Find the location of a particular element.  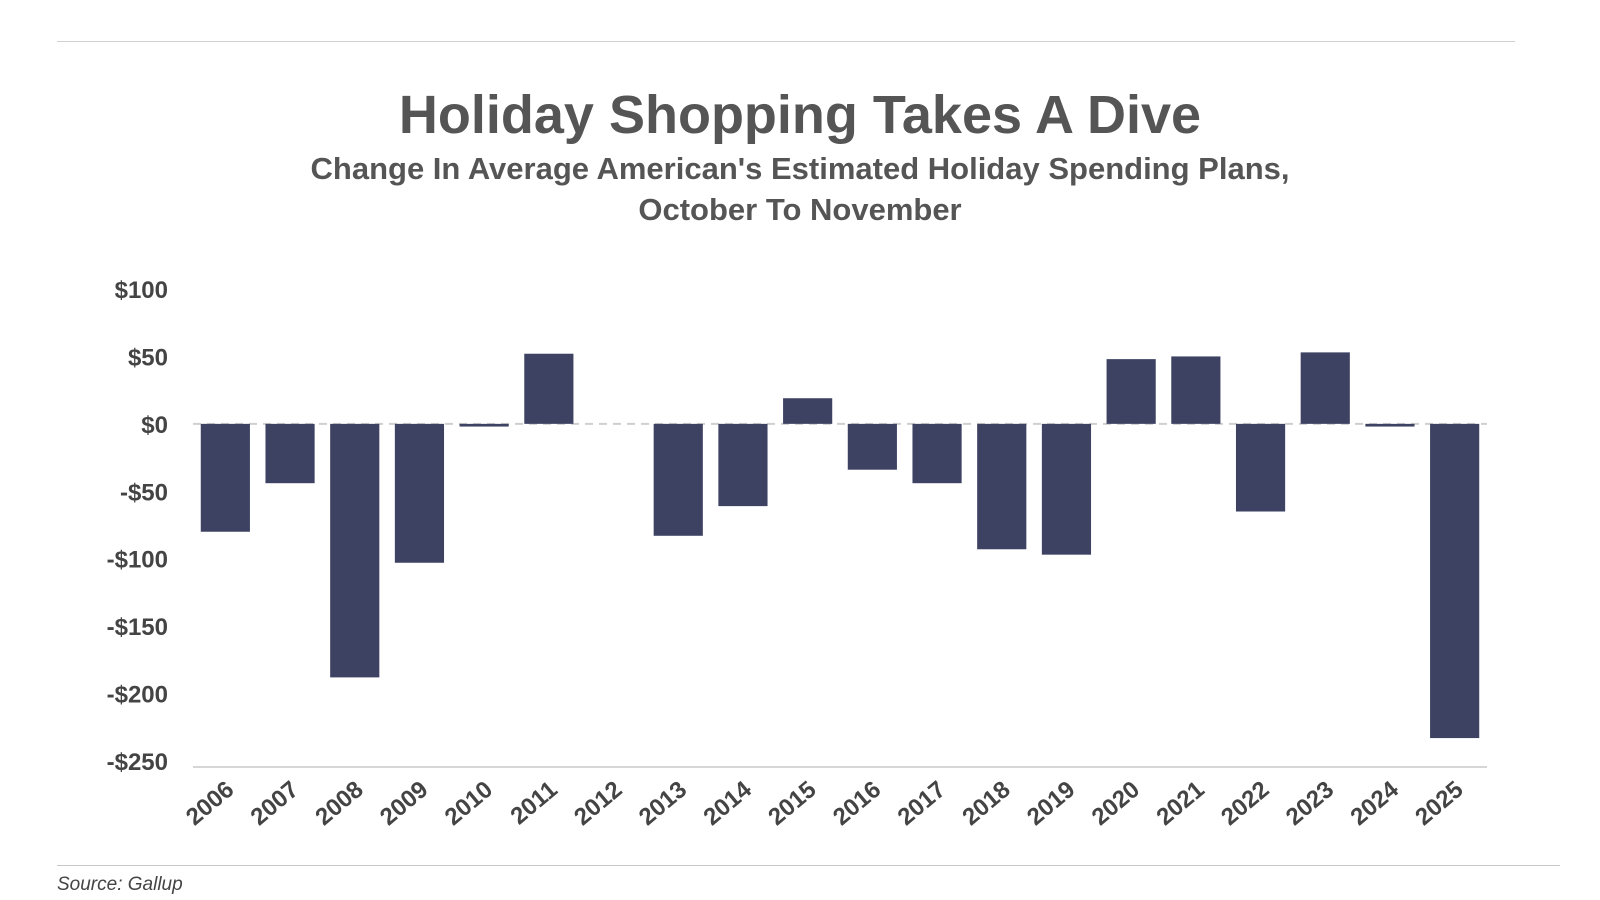

top-divider is located at coordinates (786, 41).